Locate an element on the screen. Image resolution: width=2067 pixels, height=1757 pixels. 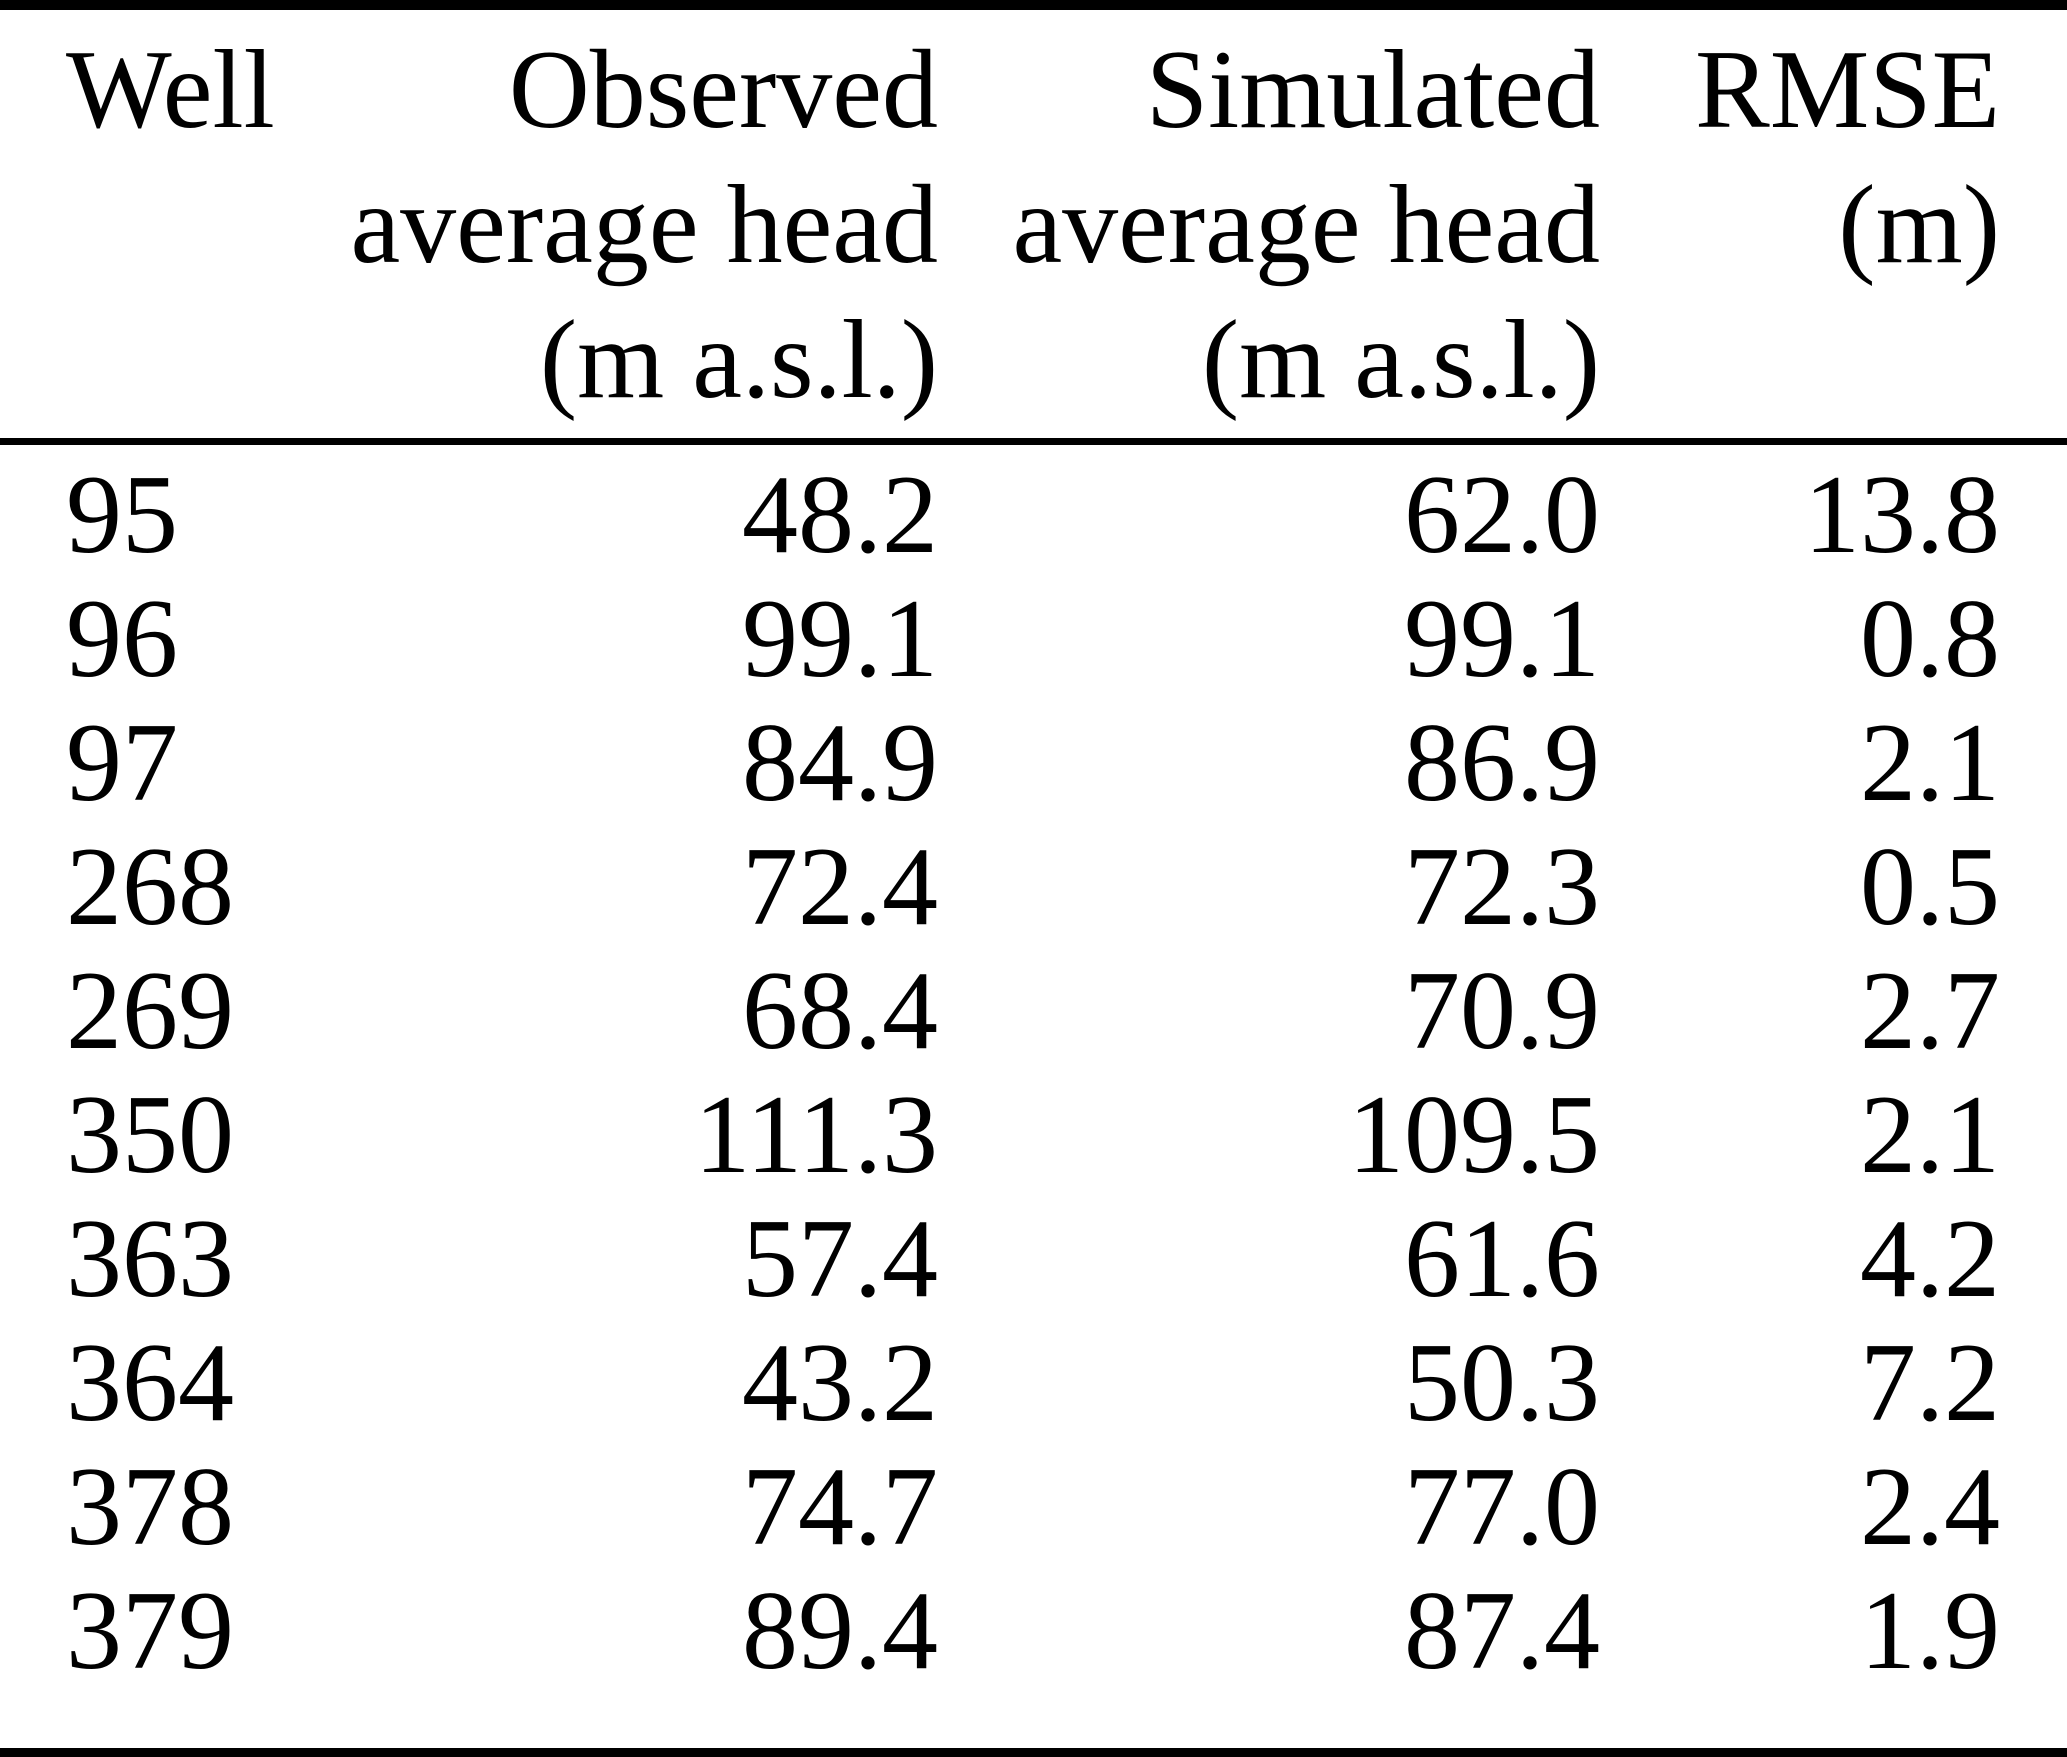
table-row: 95 48.2 62.0 13.8 is located at coordinates (1033, 510).